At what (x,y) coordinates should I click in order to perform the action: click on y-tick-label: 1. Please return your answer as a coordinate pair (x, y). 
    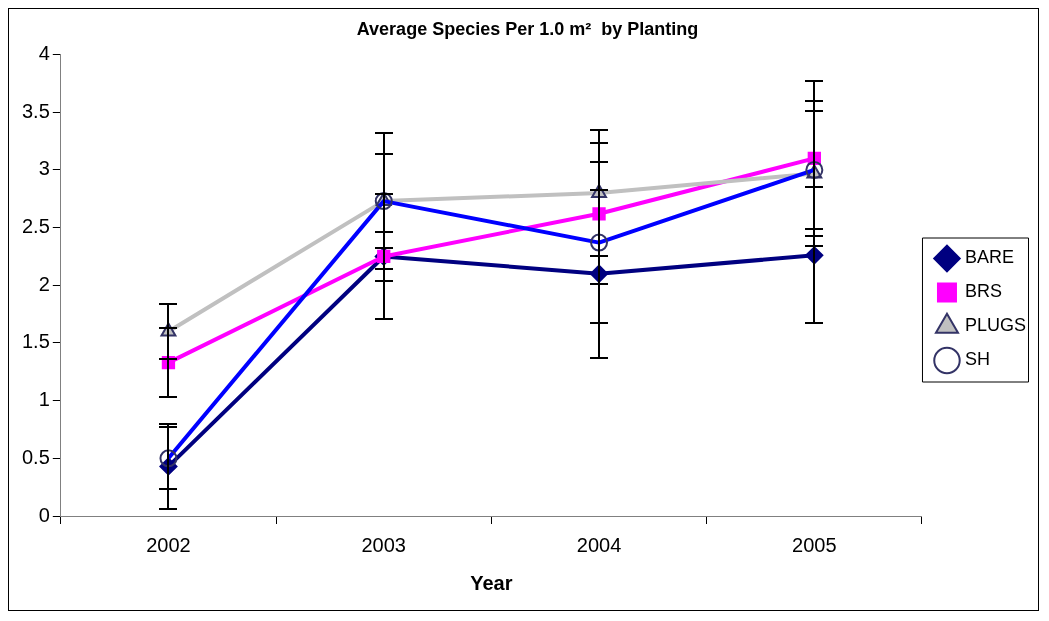
    Looking at the image, I should click on (44, 399).